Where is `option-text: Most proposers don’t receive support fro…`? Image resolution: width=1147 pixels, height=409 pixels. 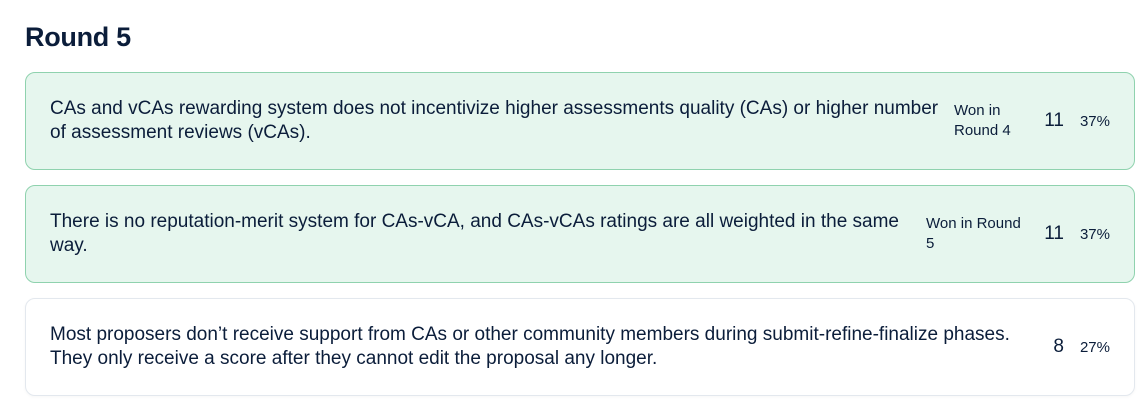
option-text: Most proposers don’t receive support fro… is located at coordinates (530, 346).